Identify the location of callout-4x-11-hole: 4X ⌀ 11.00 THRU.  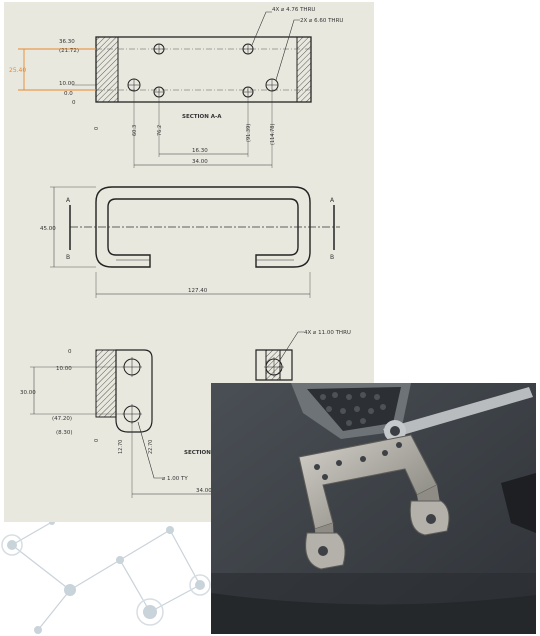
(327, 333).